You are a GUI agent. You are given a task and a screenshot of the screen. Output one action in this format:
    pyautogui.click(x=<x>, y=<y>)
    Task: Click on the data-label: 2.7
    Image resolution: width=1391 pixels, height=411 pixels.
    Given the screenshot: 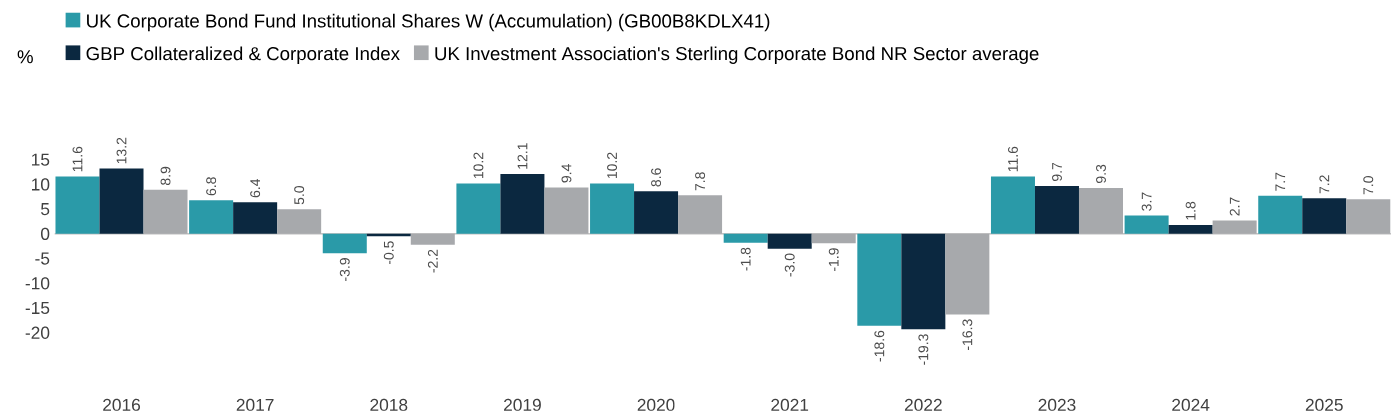 What is the action you would take?
    pyautogui.click(x=1234, y=206)
    